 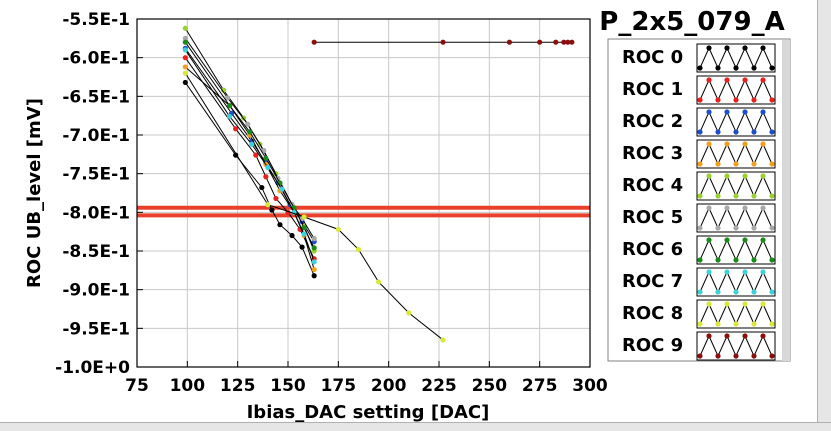 I want to click on x-tick-label: 100, so click(x=188, y=386).